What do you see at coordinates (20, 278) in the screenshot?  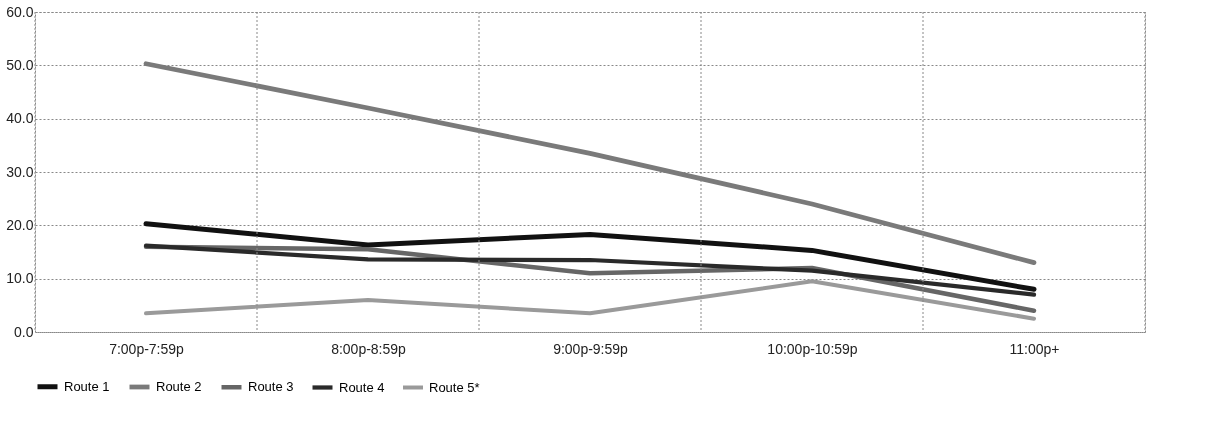 I see `y-tick-label: 10.0` at bounding box center [20, 278].